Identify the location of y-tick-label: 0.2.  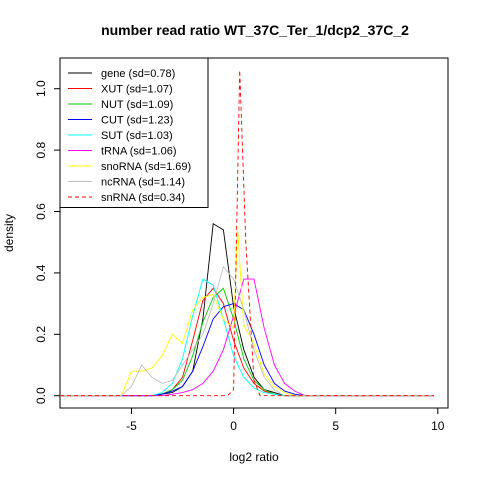
(41, 334).